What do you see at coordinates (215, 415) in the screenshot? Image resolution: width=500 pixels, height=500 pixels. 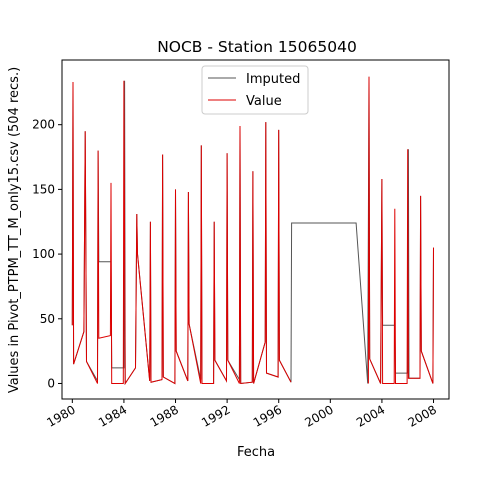 I see `x-tick-label: 1992` at bounding box center [215, 415].